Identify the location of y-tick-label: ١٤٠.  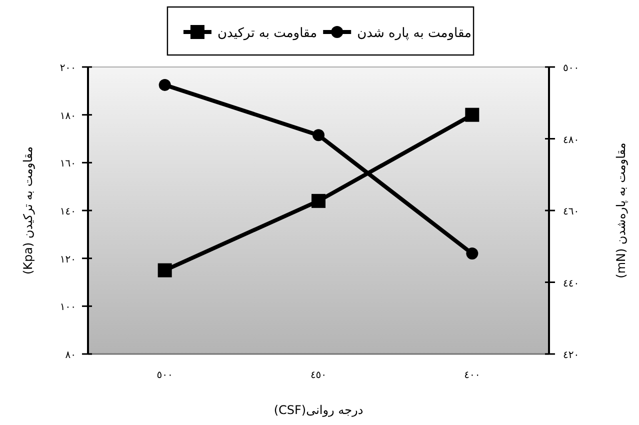
(68, 212).